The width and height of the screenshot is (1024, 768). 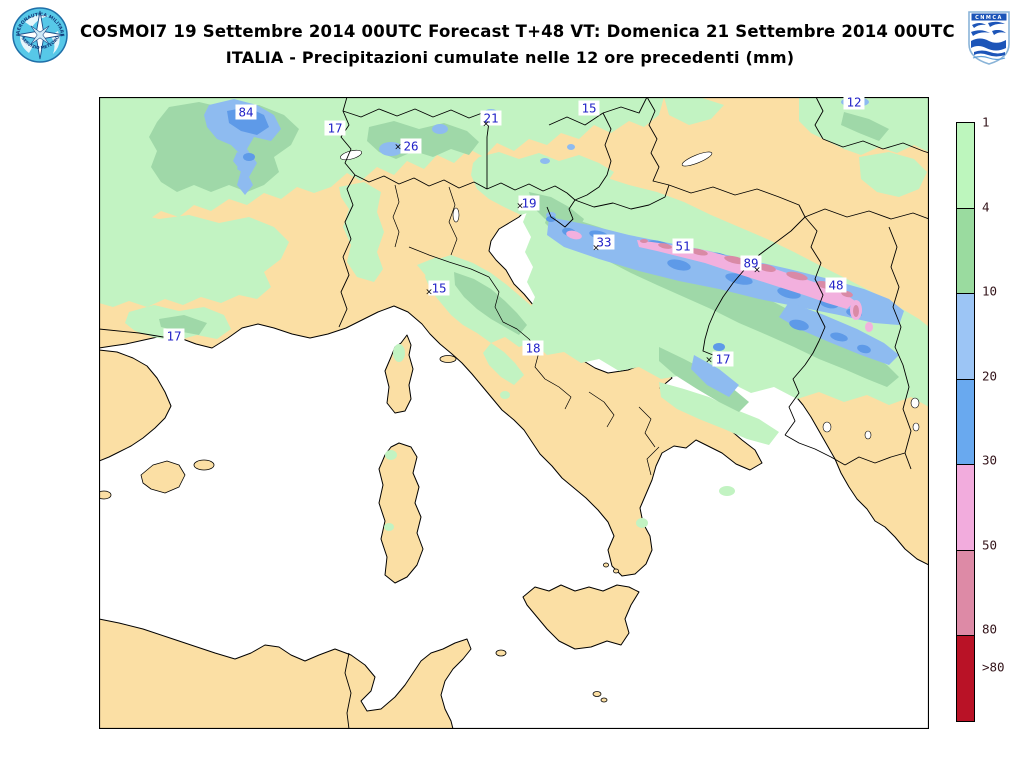 I want to click on corsica, so click(x=399, y=374).